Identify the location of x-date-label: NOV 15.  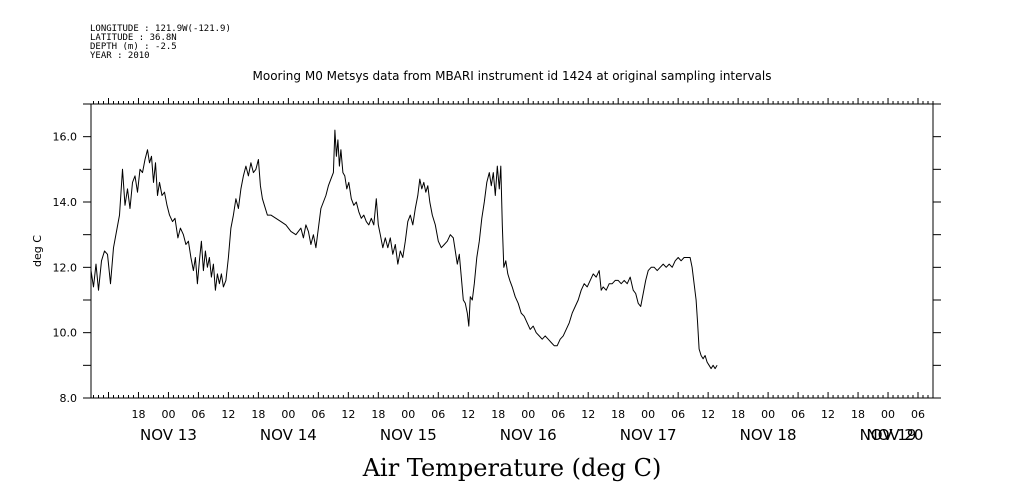
(408, 435).